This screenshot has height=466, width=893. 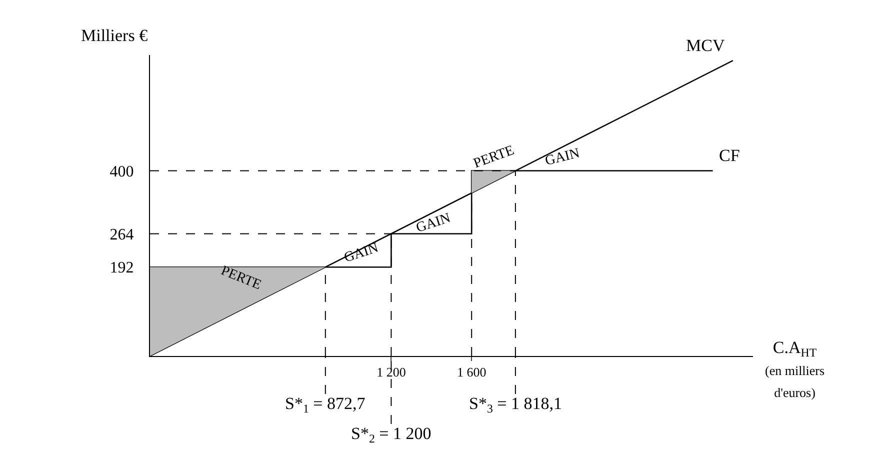 I want to click on x-axis-title: C.A$_{HT}$ (en milliers d'euros), so click(x=795, y=369).